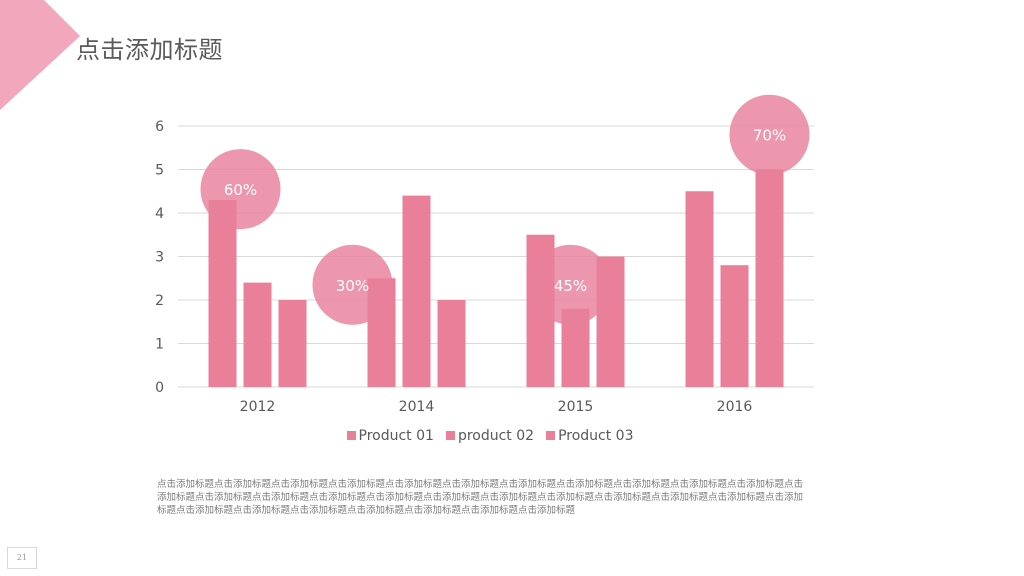 The height and width of the screenshot is (576, 1024). Describe the element at coordinates (159, 171) in the screenshot. I see `y-tick-label: 5` at that location.